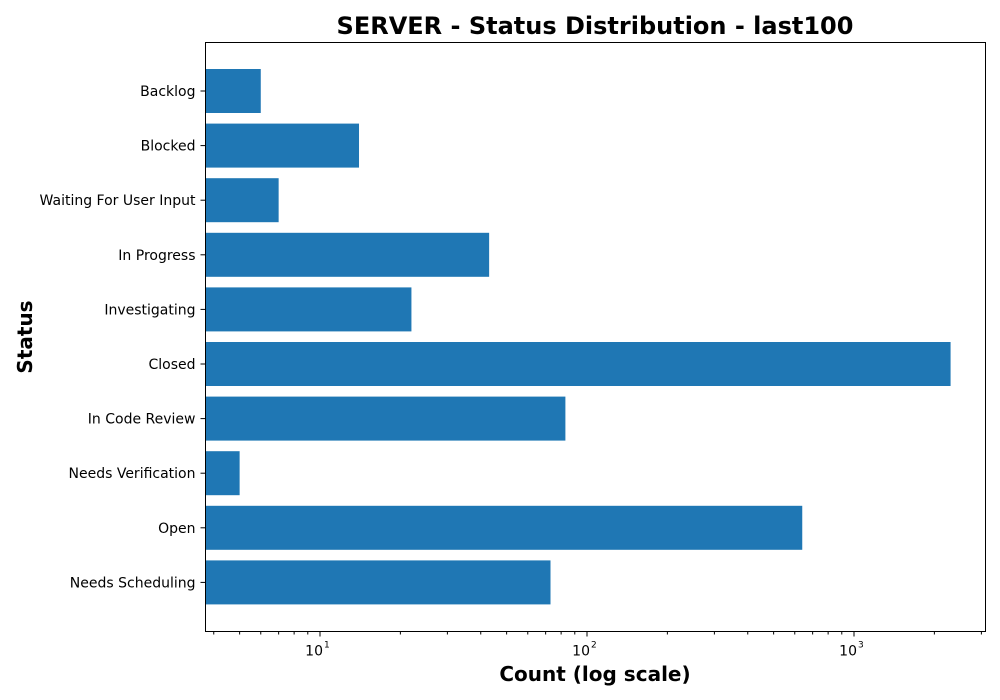  What do you see at coordinates (347, 254) in the screenshot?
I see `bar-in-progress` at bounding box center [347, 254].